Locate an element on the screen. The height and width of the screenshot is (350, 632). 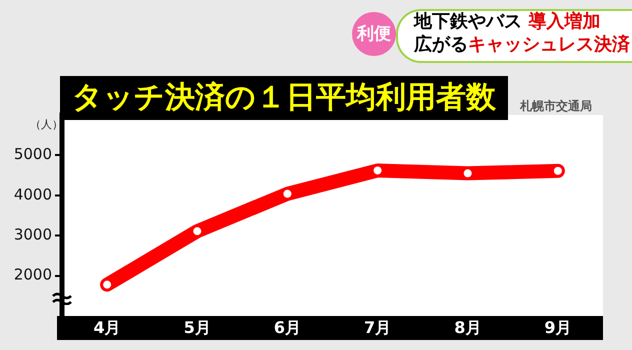
x-tick-label: 8月 is located at coordinates (468, 327).